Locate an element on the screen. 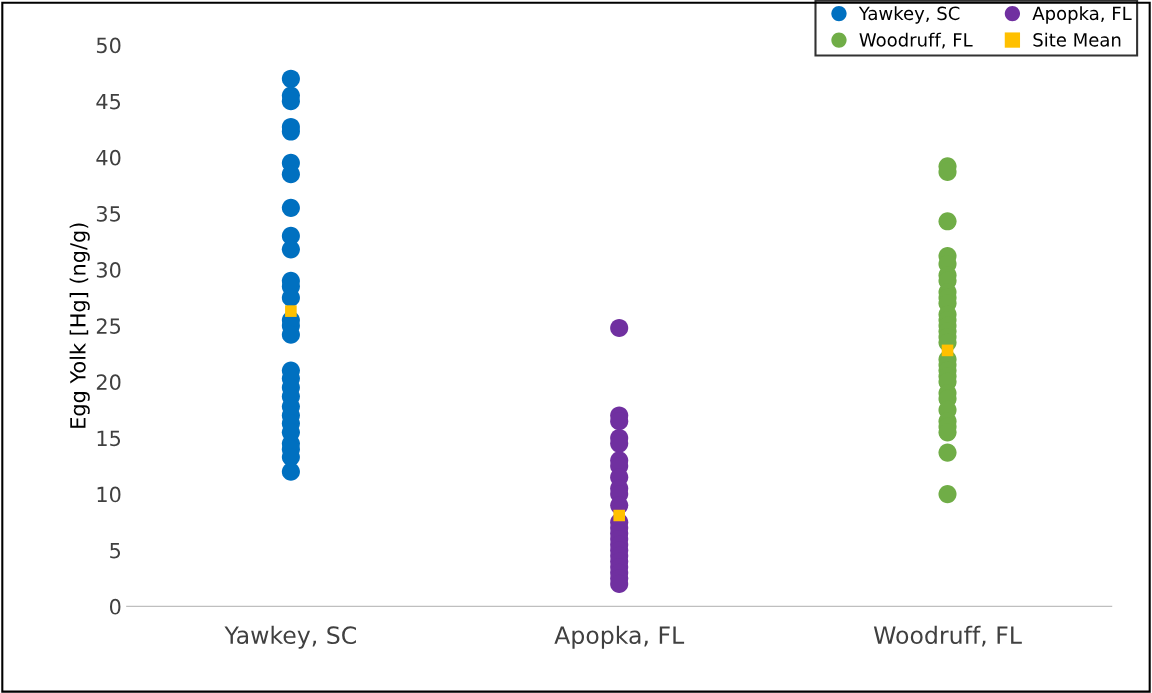 The image size is (1152, 693). legend-label: Woodruff, FL is located at coordinates (916, 40).